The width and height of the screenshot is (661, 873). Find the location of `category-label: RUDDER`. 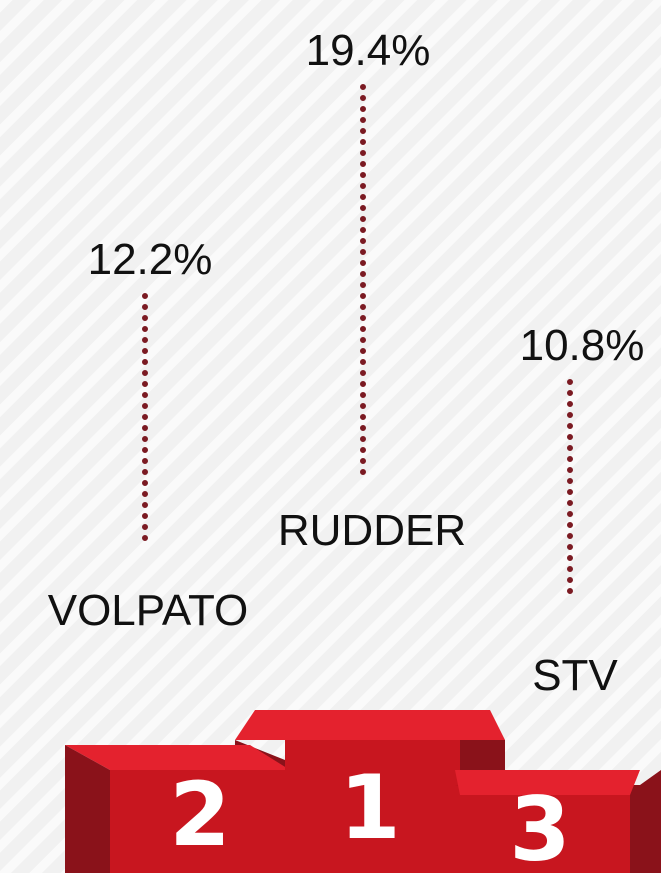

category-label: RUDDER is located at coordinates (372, 530).